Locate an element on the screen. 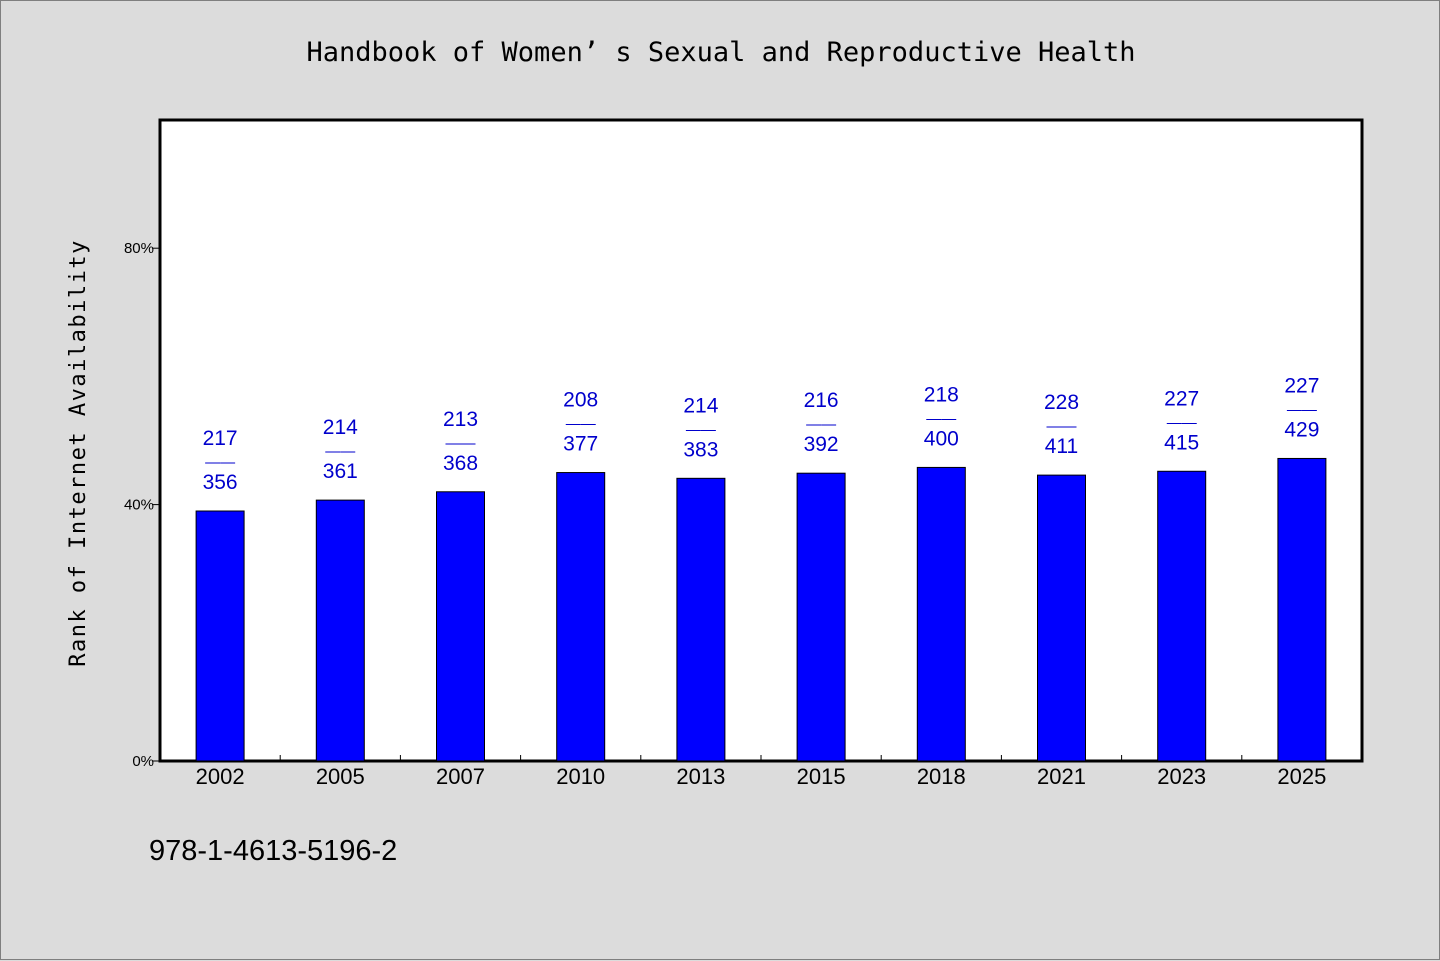  bar-2021 is located at coordinates (1061, 618).